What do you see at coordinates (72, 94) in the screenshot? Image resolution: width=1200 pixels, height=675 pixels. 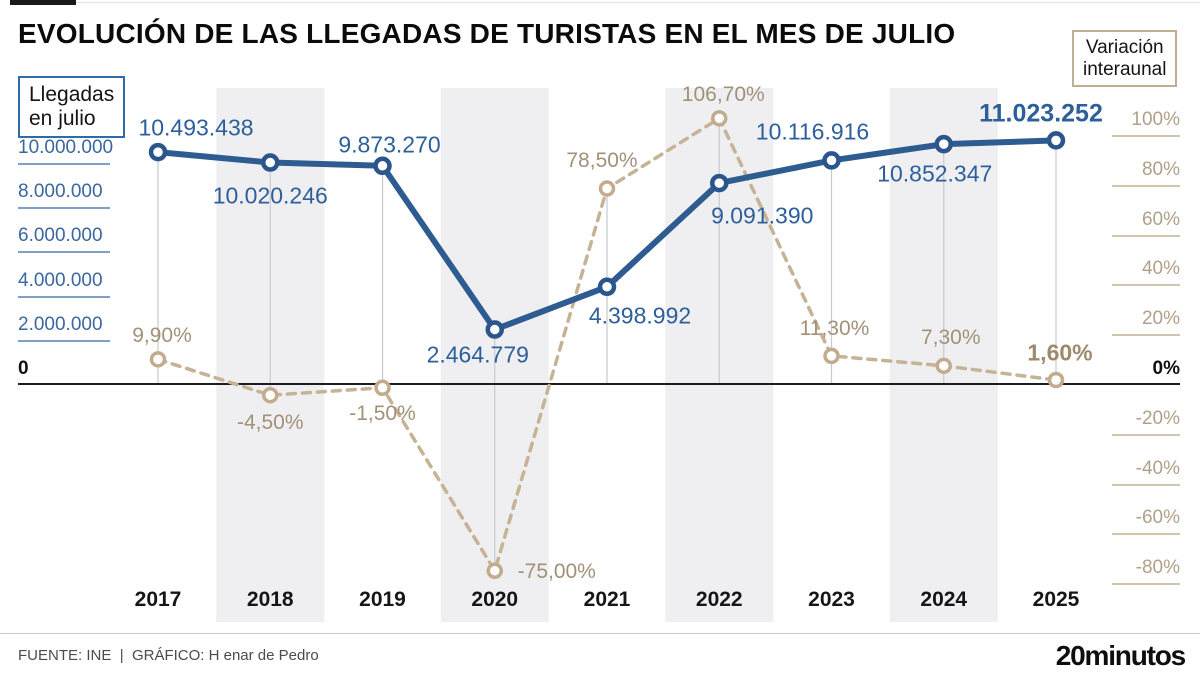 I see `legend-arrivals-line1: Llegadas` at bounding box center [72, 94].